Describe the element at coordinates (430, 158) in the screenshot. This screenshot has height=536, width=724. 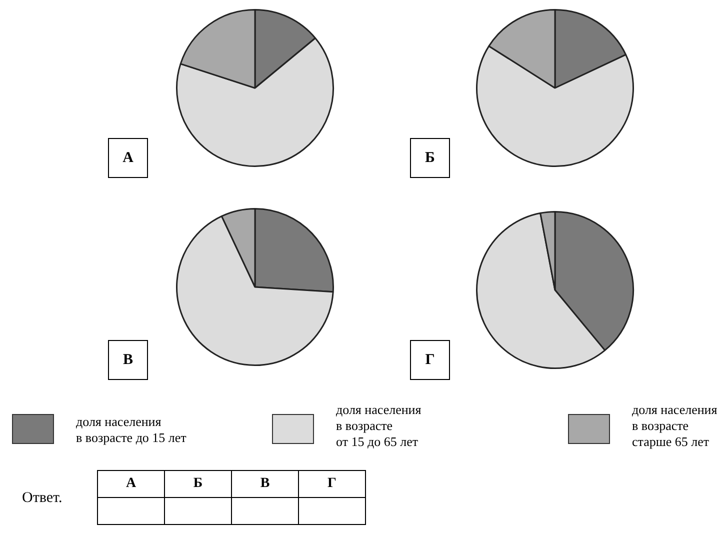
I see `text: Б` at that location.